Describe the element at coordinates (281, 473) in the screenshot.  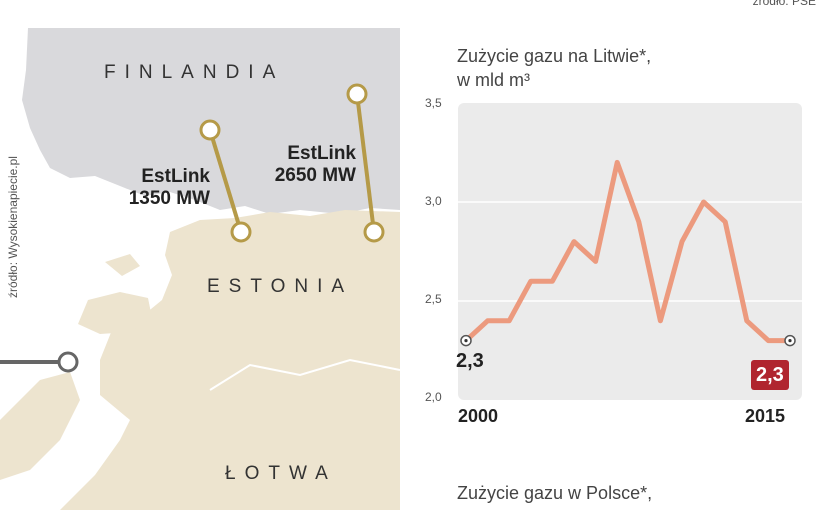
I see `country-label-latvia: ŁOTWA` at that location.